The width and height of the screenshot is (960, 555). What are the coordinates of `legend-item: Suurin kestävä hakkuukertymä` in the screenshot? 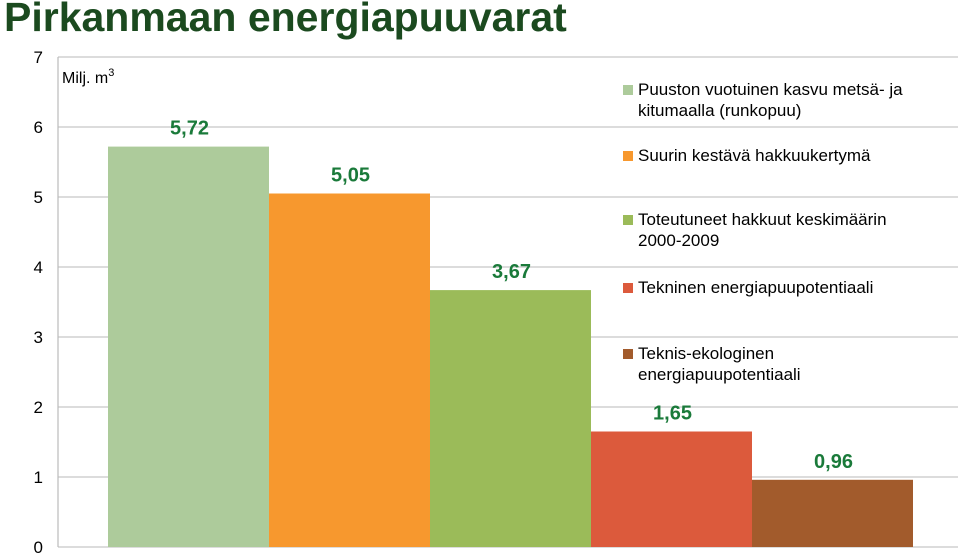 It's located at (747, 155).